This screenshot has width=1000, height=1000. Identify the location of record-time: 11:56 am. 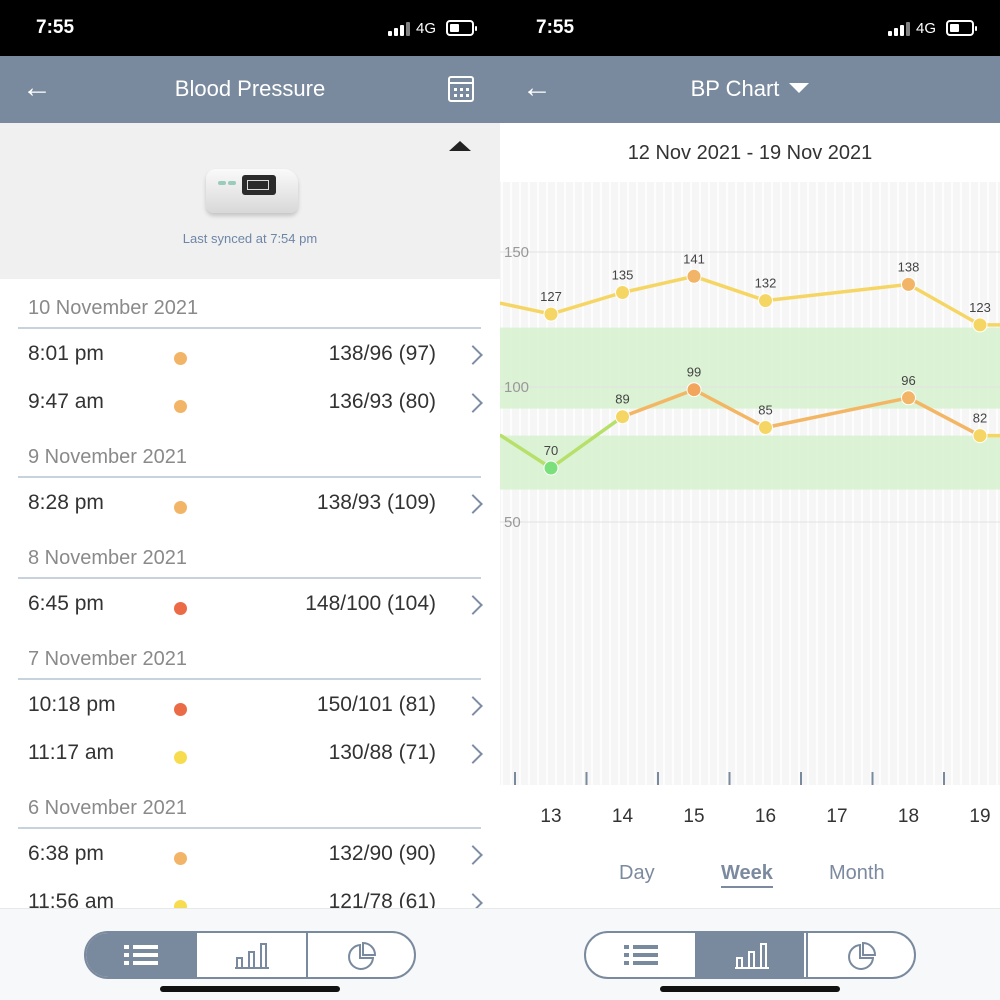
(71, 901).